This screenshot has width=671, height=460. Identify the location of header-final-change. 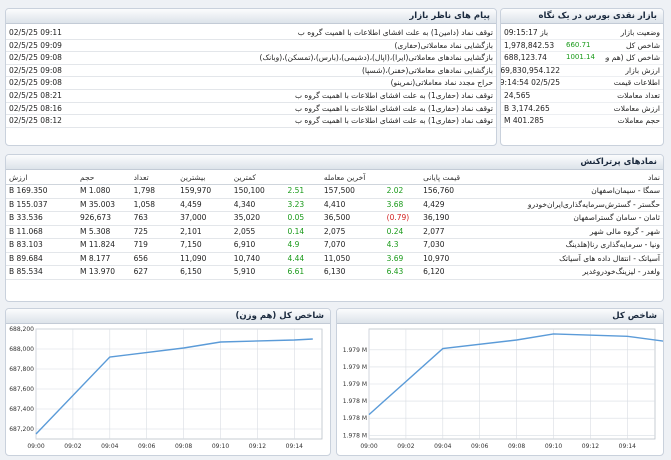
(402, 178).